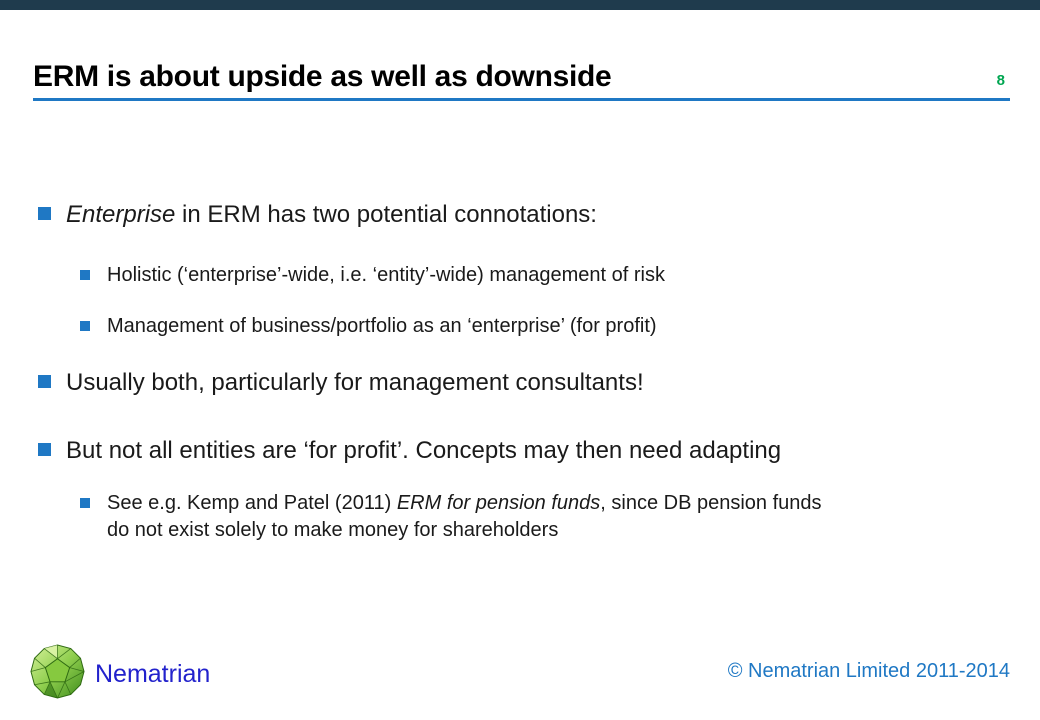 The height and width of the screenshot is (720, 1040). What do you see at coordinates (520, 5) in the screenshot?
I see `top-accent-bar` at bounding box center [520, 5].